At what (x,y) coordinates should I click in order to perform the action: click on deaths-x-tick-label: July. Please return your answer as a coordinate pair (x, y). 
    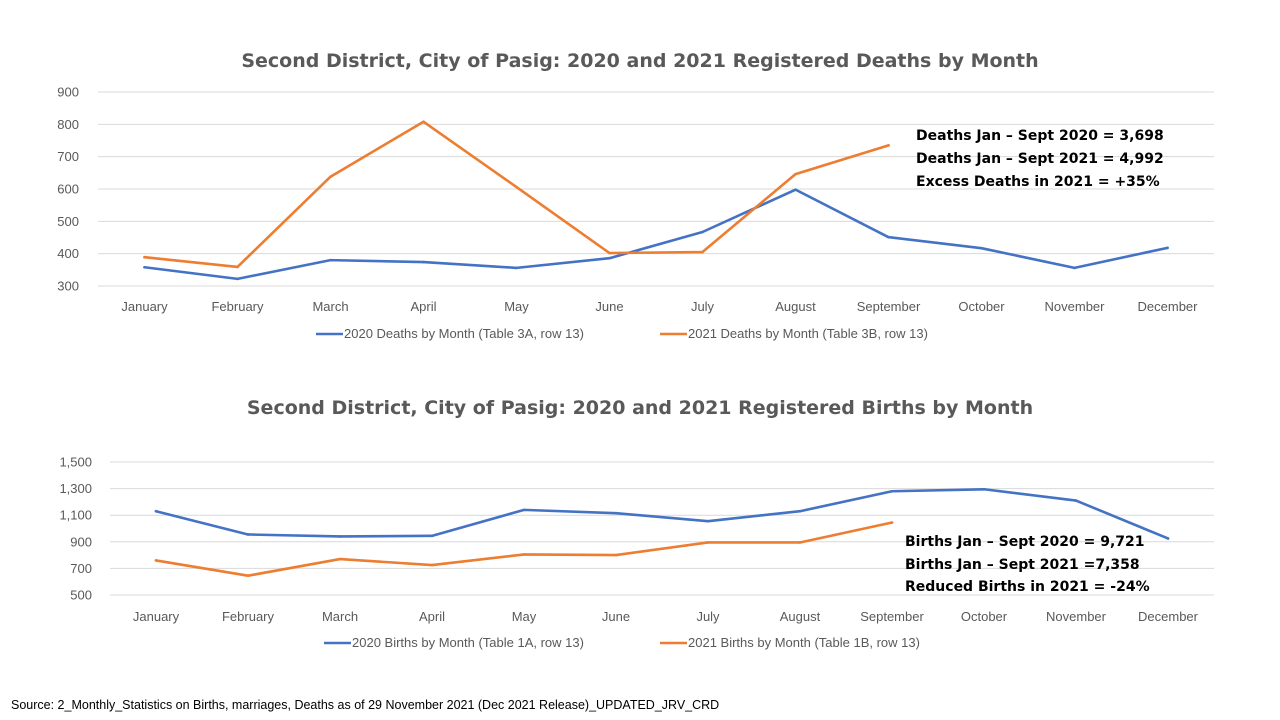
    Looking at the image, I should click on (703, 306).